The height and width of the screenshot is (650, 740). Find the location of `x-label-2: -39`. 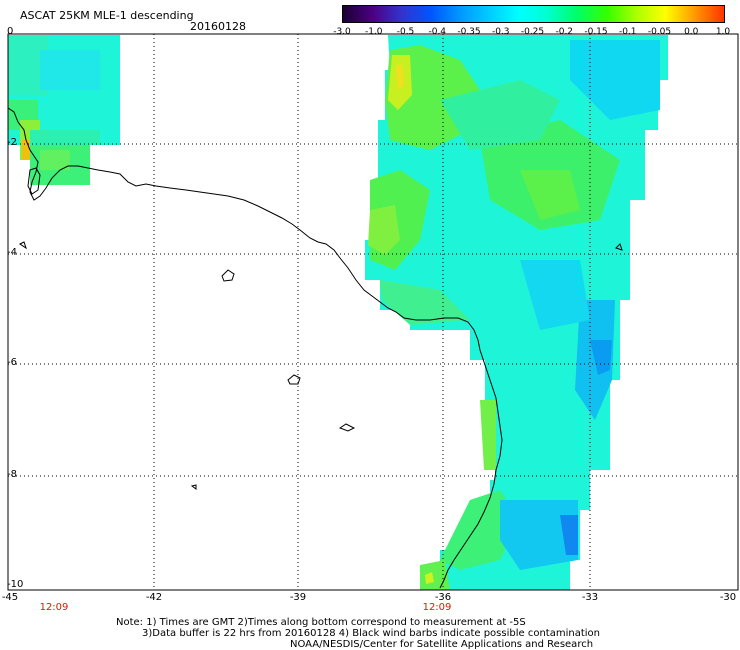

x-label-2: -39 is located at coordinates (298, 597).